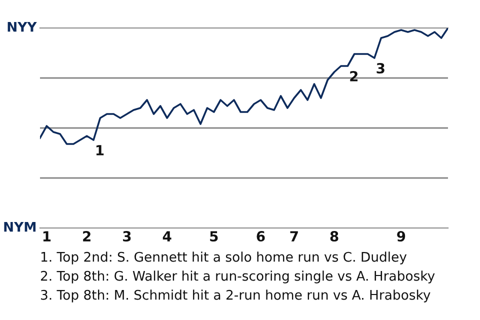 Image resolution: width=480 pixels, height=320 pixels. What do you see at coordinates (127, 236) in the screenshot?
I see `x-tick-label: 3` at bounding box center [127, 236].